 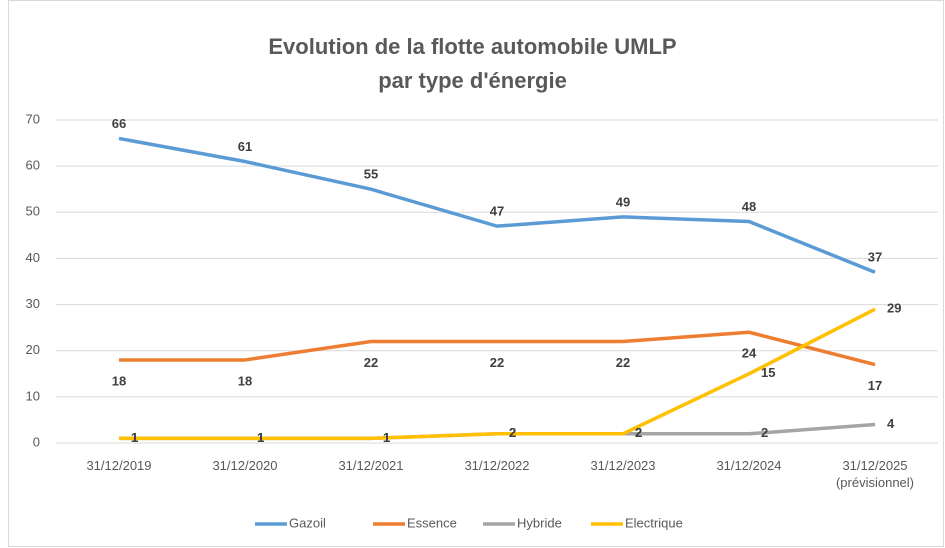 I want to click on legend-label: Electrique, so click(x=654, y=522).